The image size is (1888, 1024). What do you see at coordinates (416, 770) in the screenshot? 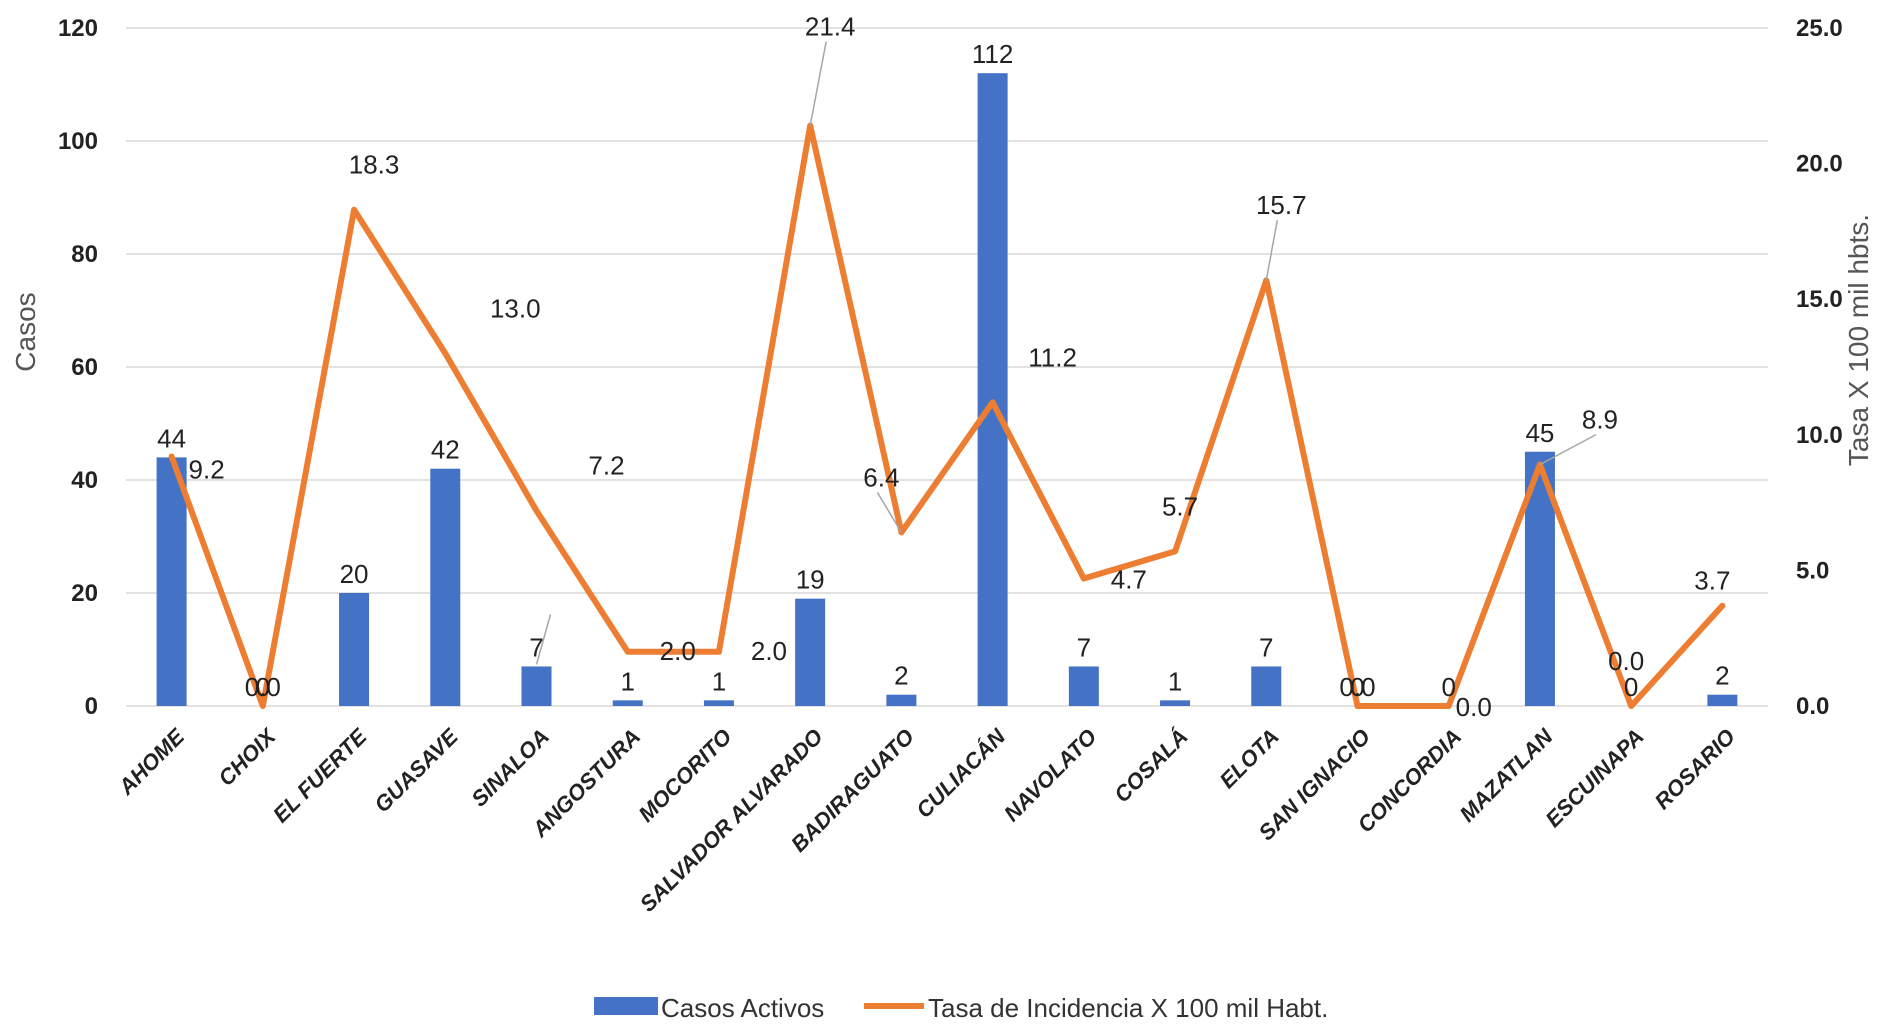
I see `x-tick-label: GUASAVE` at bounding box center [416, 770].